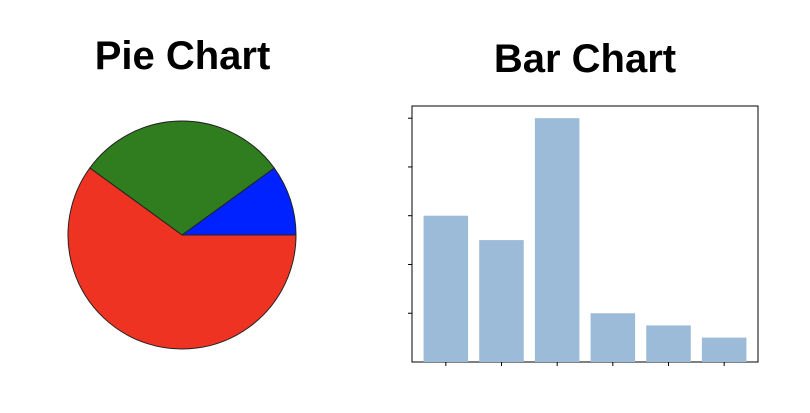  I want to click on pie-chart-title: Pie Chart, so click(182, 56).